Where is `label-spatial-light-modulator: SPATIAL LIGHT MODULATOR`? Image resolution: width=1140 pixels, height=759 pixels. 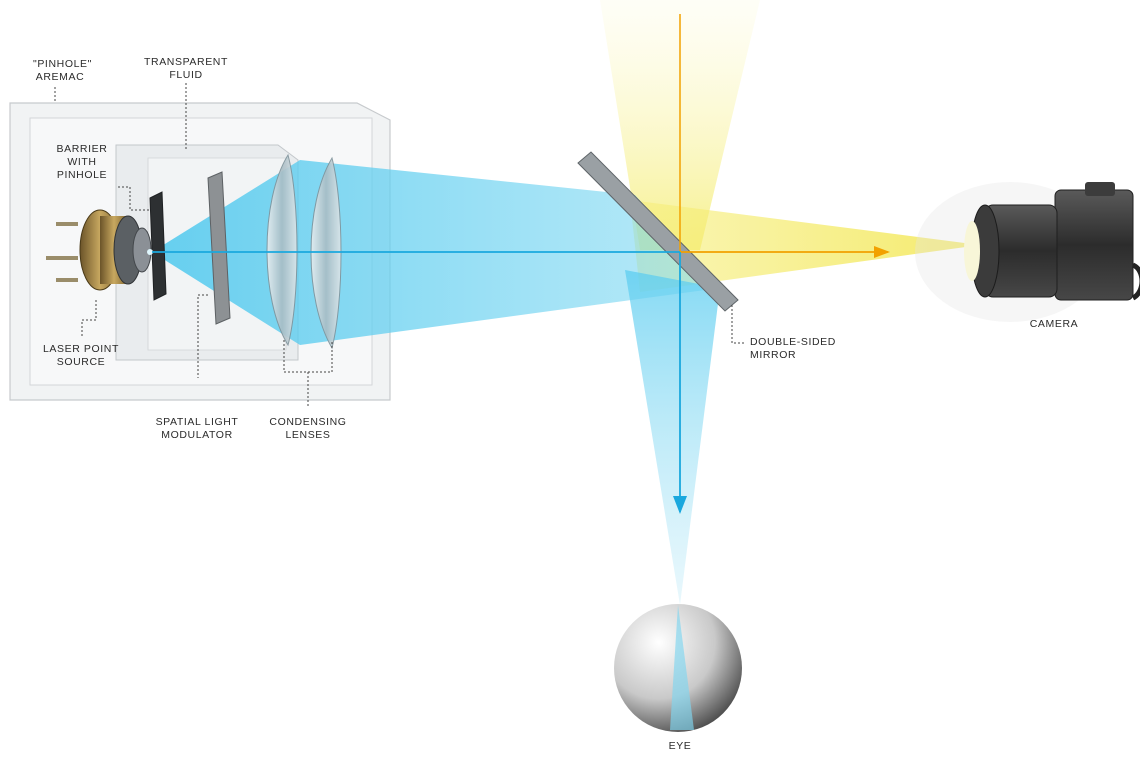
label-spatial-light-modulator: SPATIAL LIGHT MODULATOR is located at coordinates (197, 428).